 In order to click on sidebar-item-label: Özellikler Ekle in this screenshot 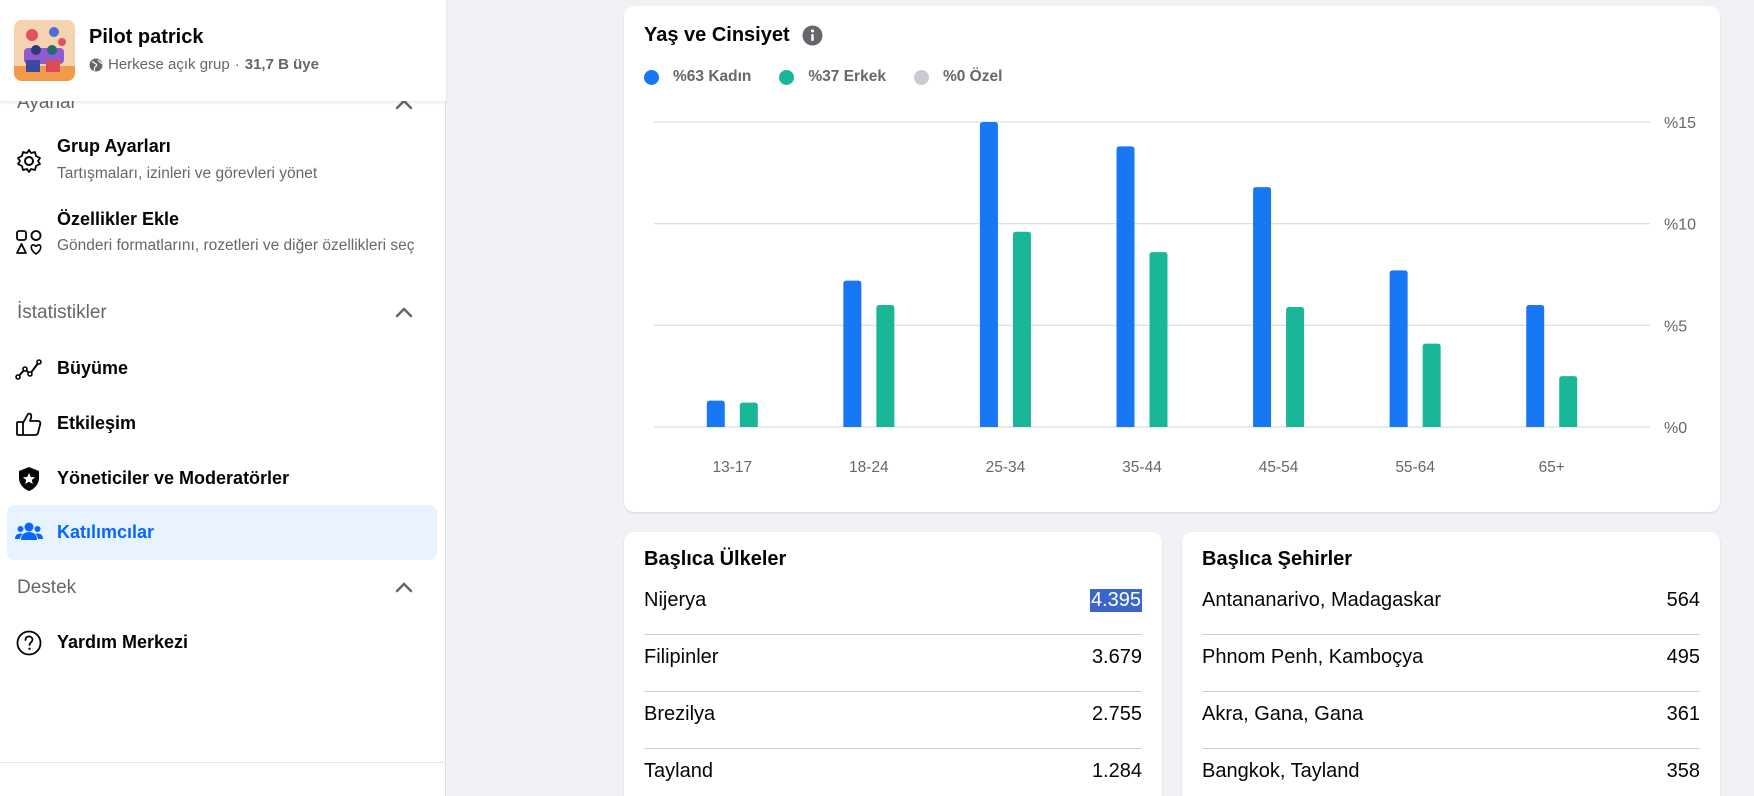, I will do `click(118, 219)`.